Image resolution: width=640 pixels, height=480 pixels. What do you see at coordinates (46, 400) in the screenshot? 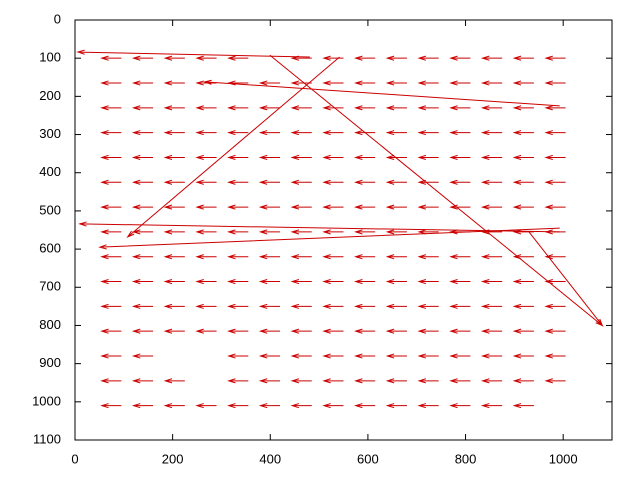
I see `y-tick-label: 1000` at bounding box center [46, 400].